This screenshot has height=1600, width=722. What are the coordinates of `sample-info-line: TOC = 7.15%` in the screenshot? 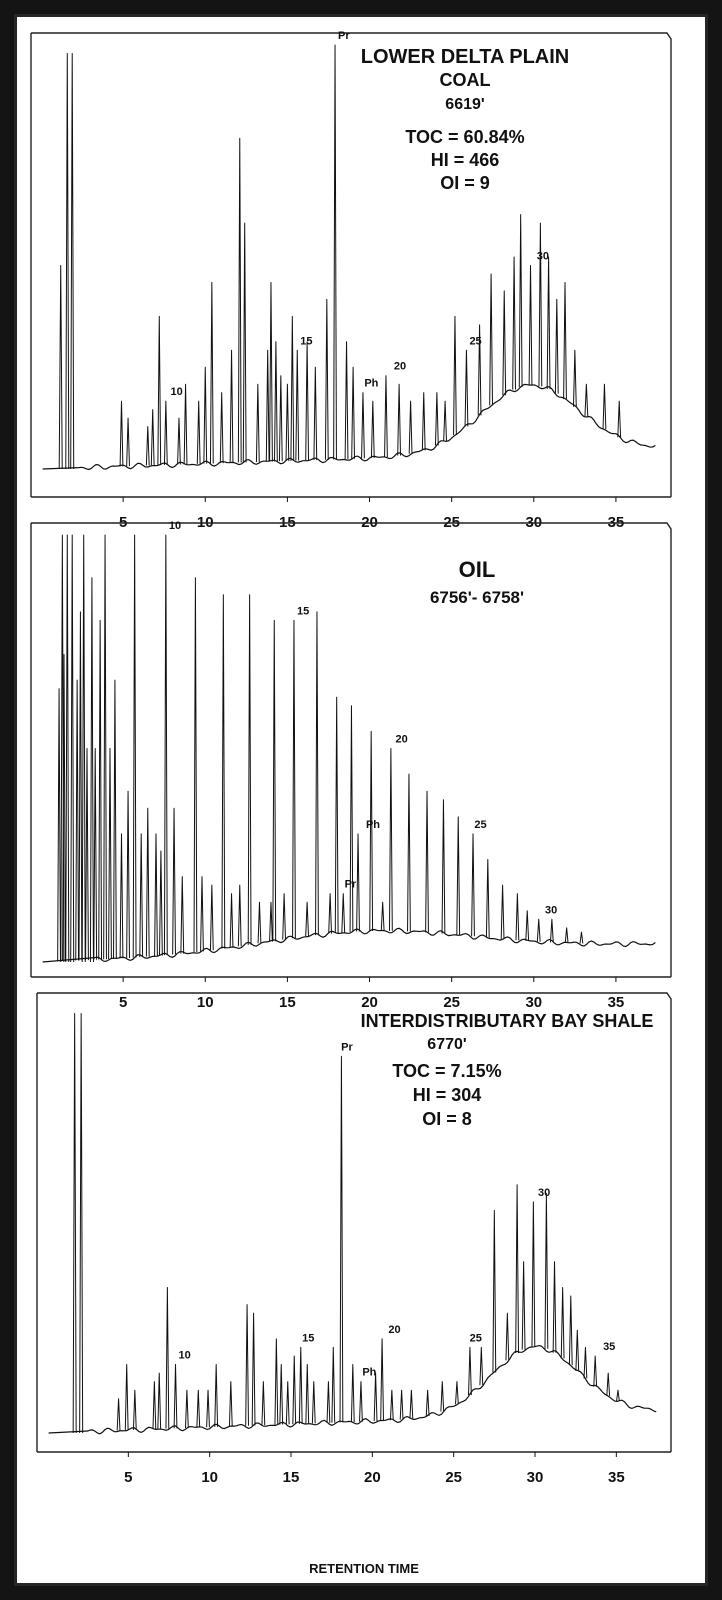 It's located at (446, 1071).